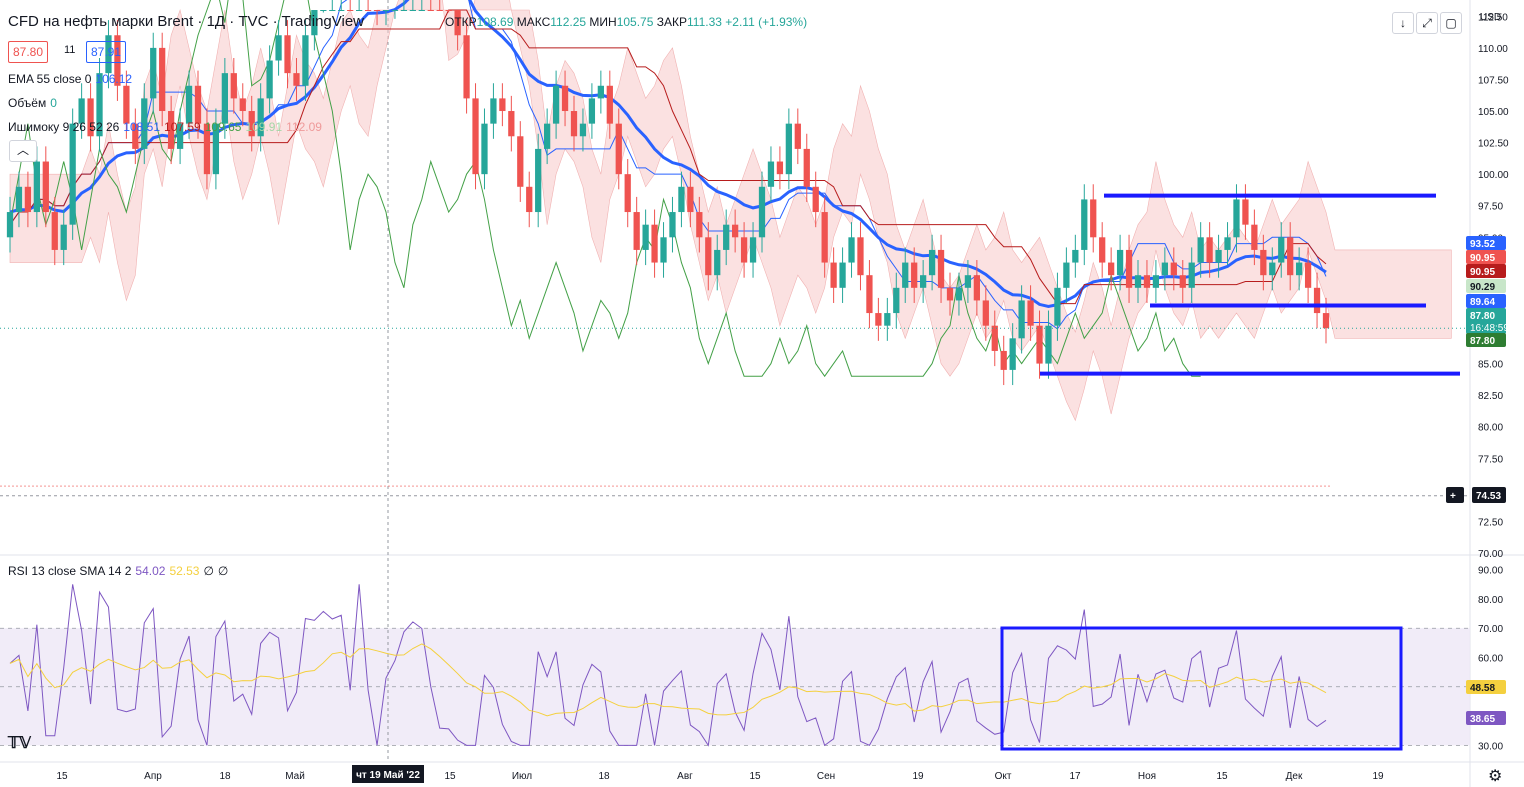 This screenshot has width=1524, height=787. I want to click on time-axis-tick: 17, so click(1075, 776).